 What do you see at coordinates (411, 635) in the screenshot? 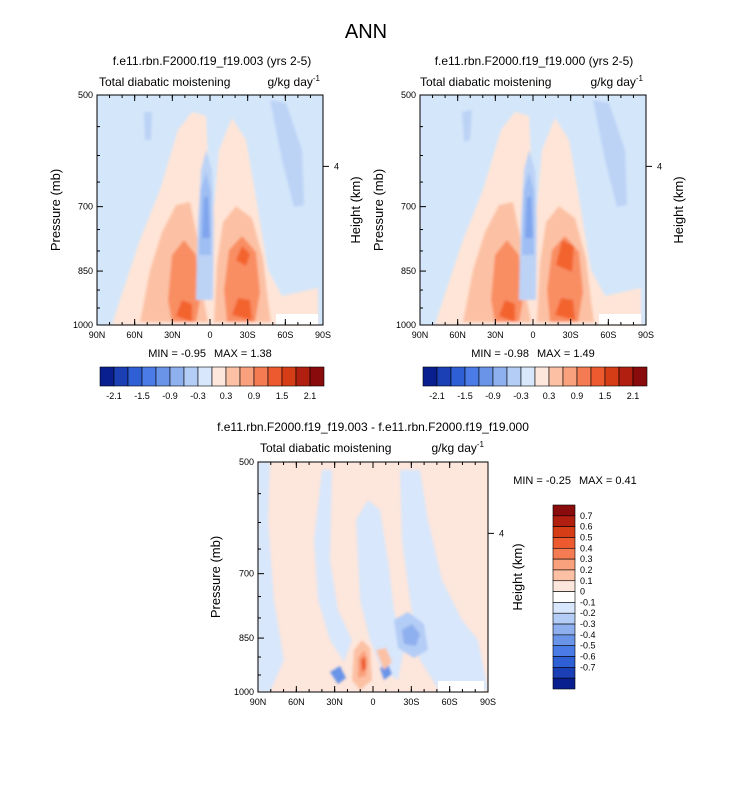
I see `panel-diff-neg-l3` at bounding box center [411, 635].